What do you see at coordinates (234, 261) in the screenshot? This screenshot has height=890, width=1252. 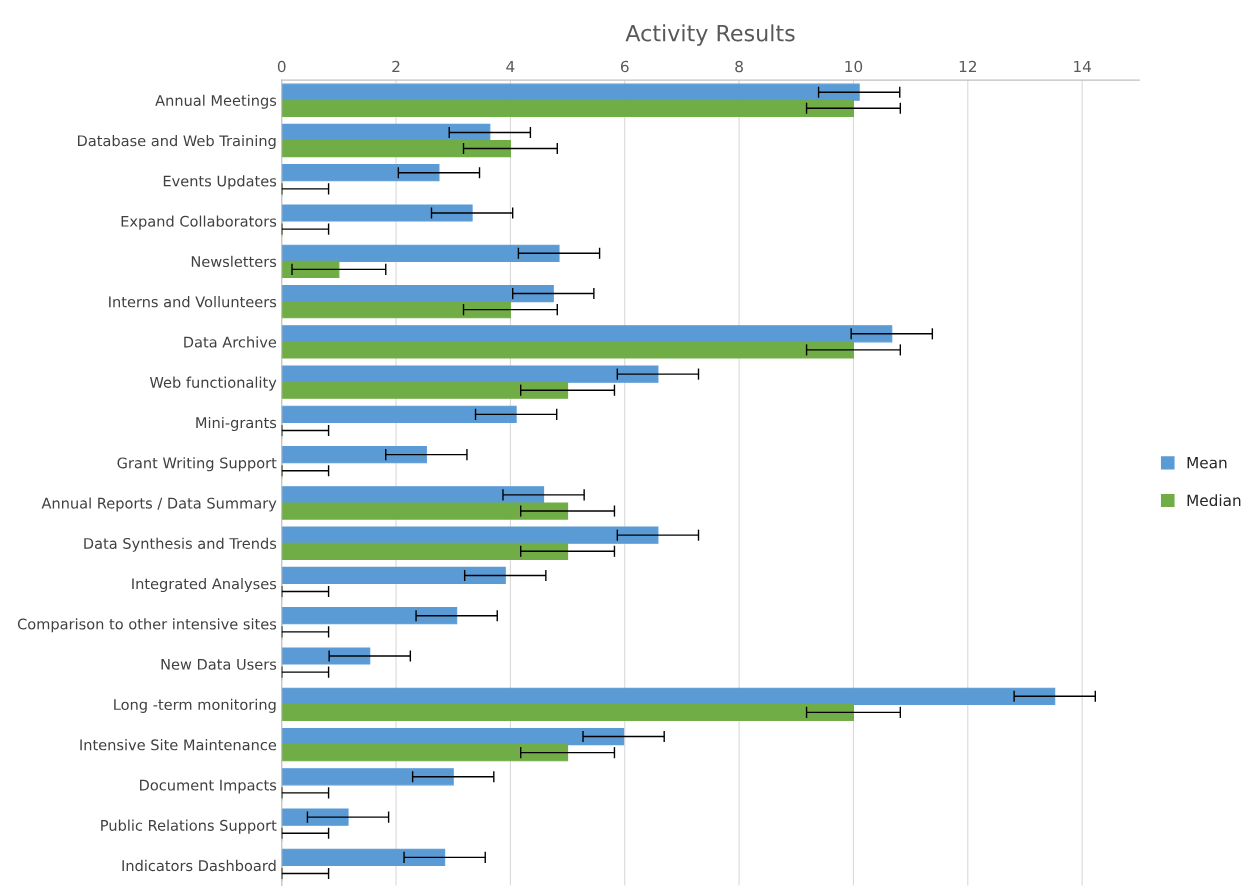 I see `y-tick-label: Newsletters` at bounding box center [234, 261].